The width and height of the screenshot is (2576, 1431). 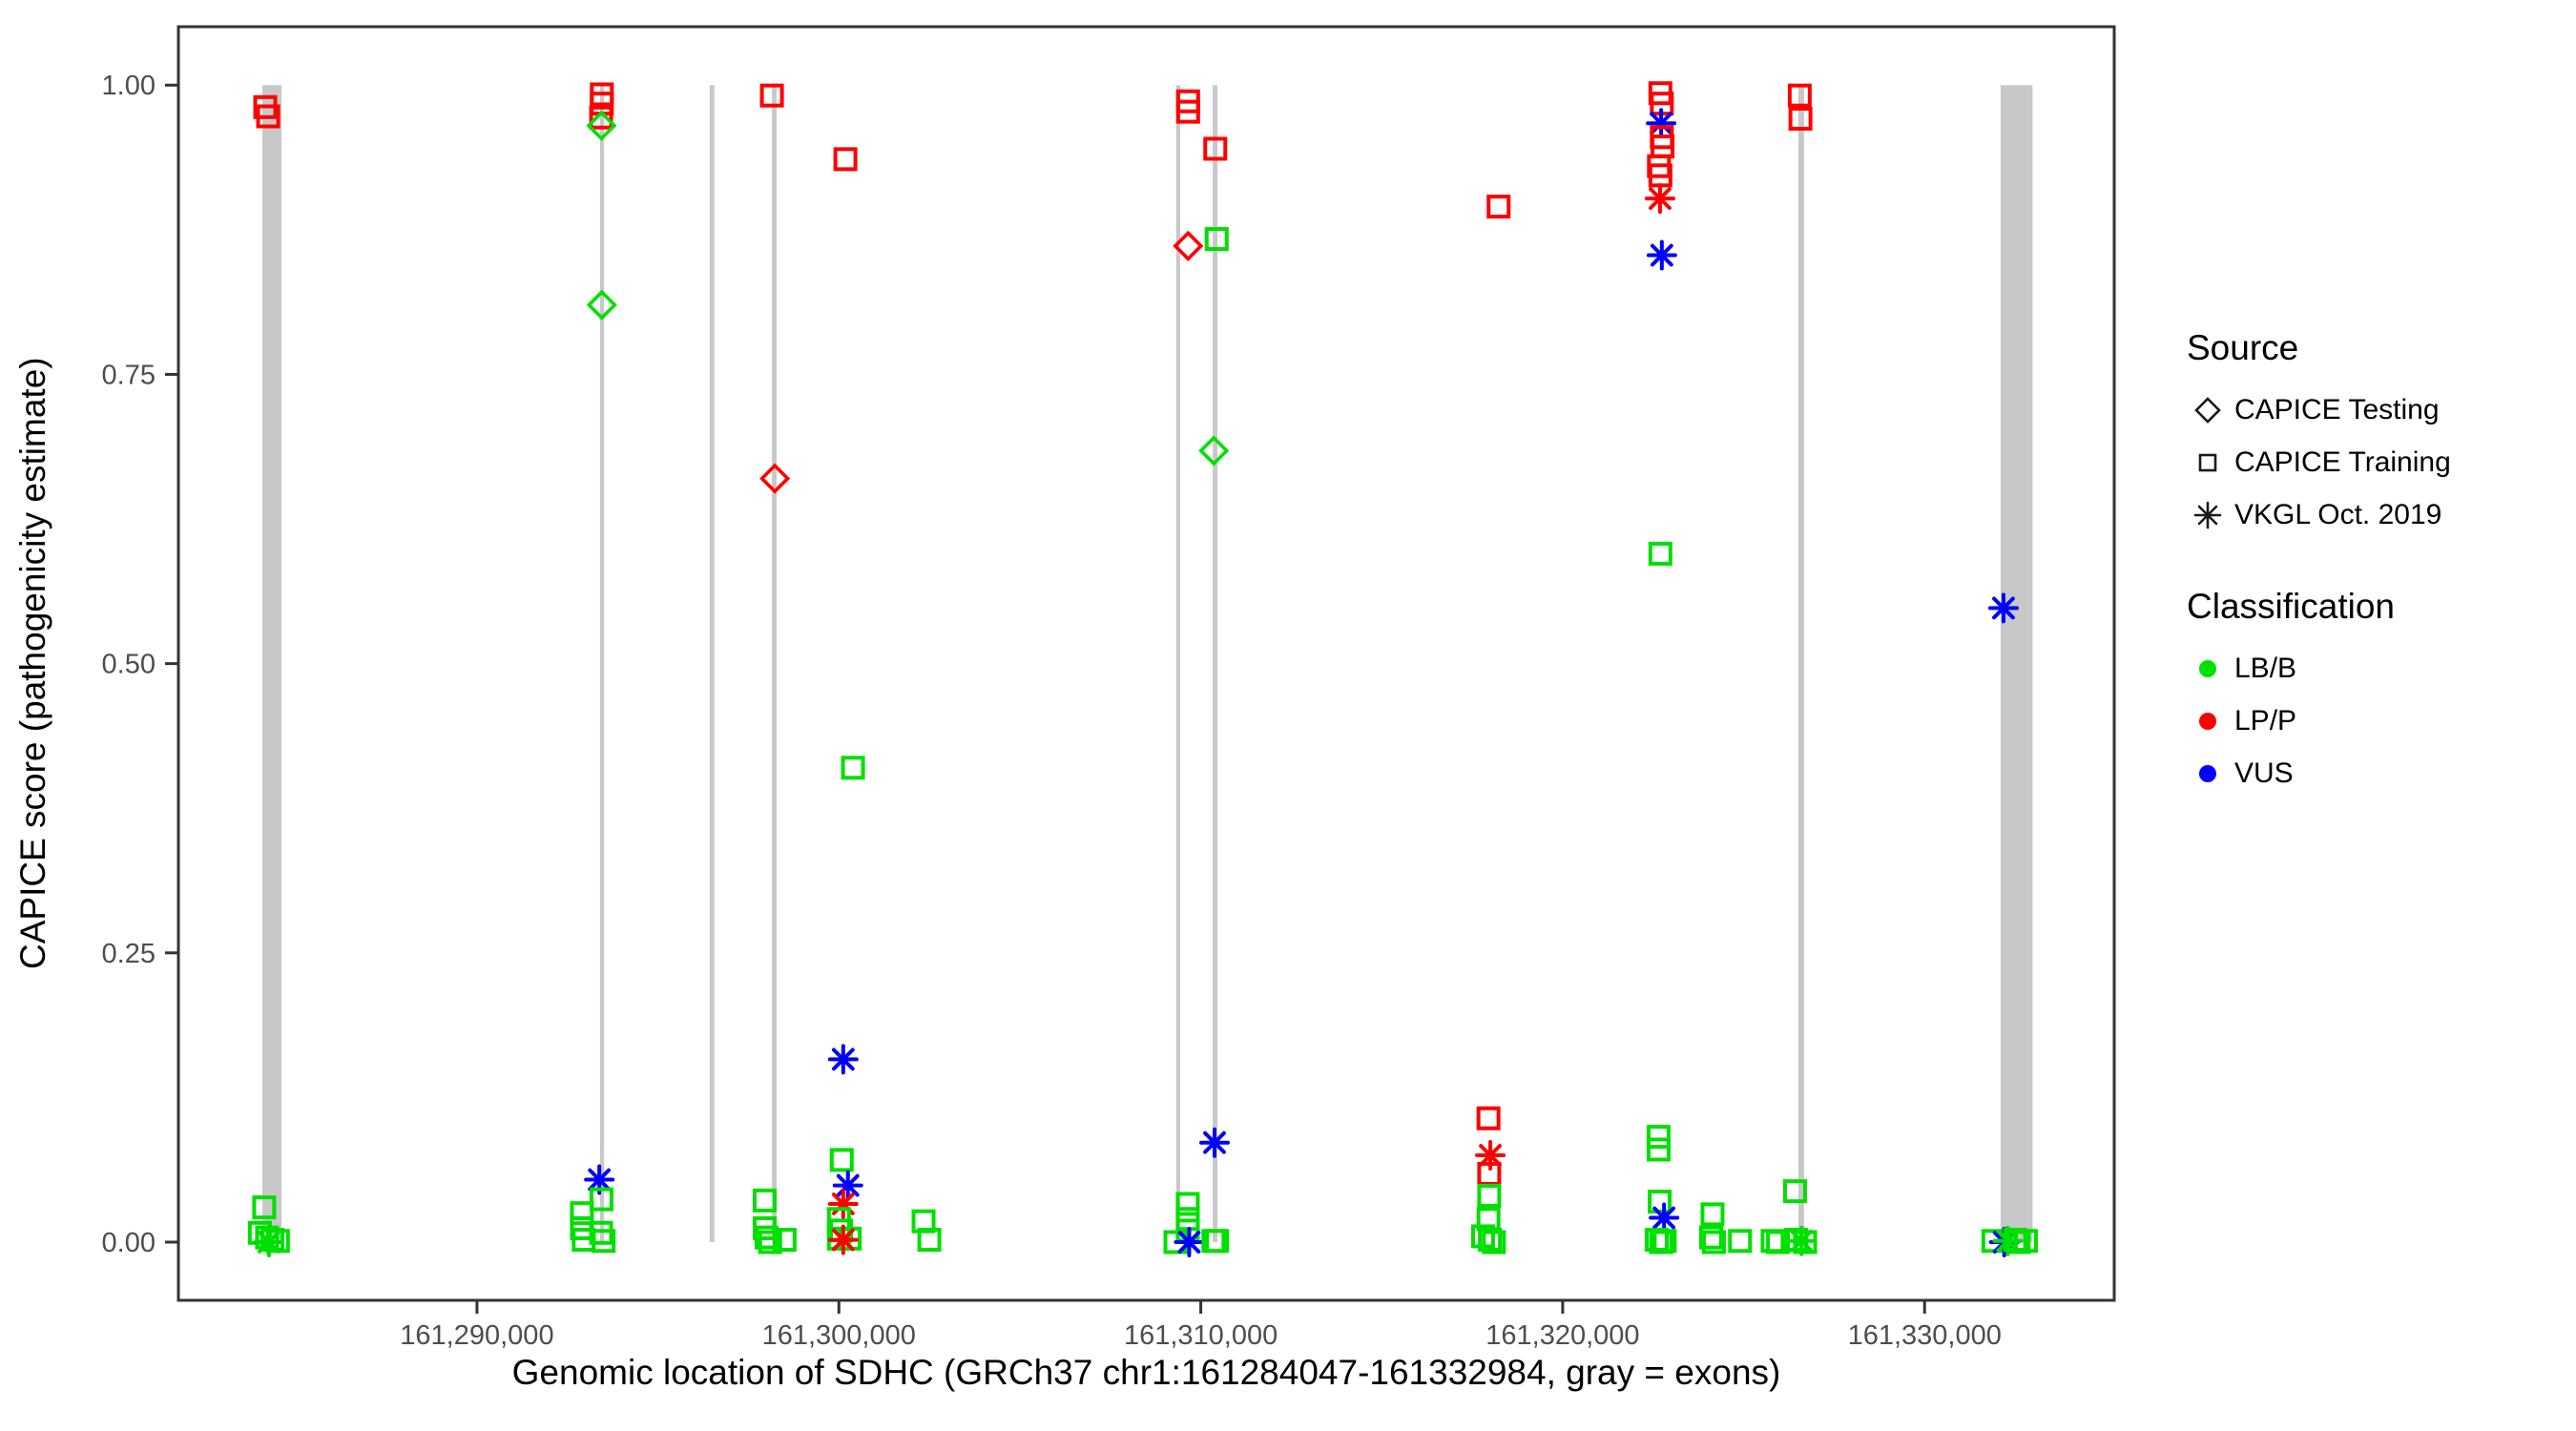 I want to click on legend-spacer, so click(x=2377, y=564).